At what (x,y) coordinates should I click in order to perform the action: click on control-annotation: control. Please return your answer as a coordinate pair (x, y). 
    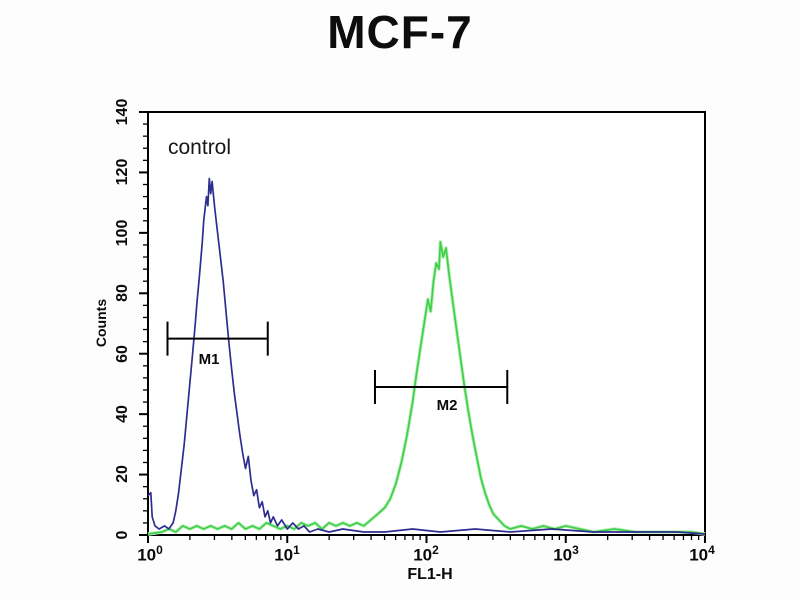
    Looking at the image, I should click on (200, 147).